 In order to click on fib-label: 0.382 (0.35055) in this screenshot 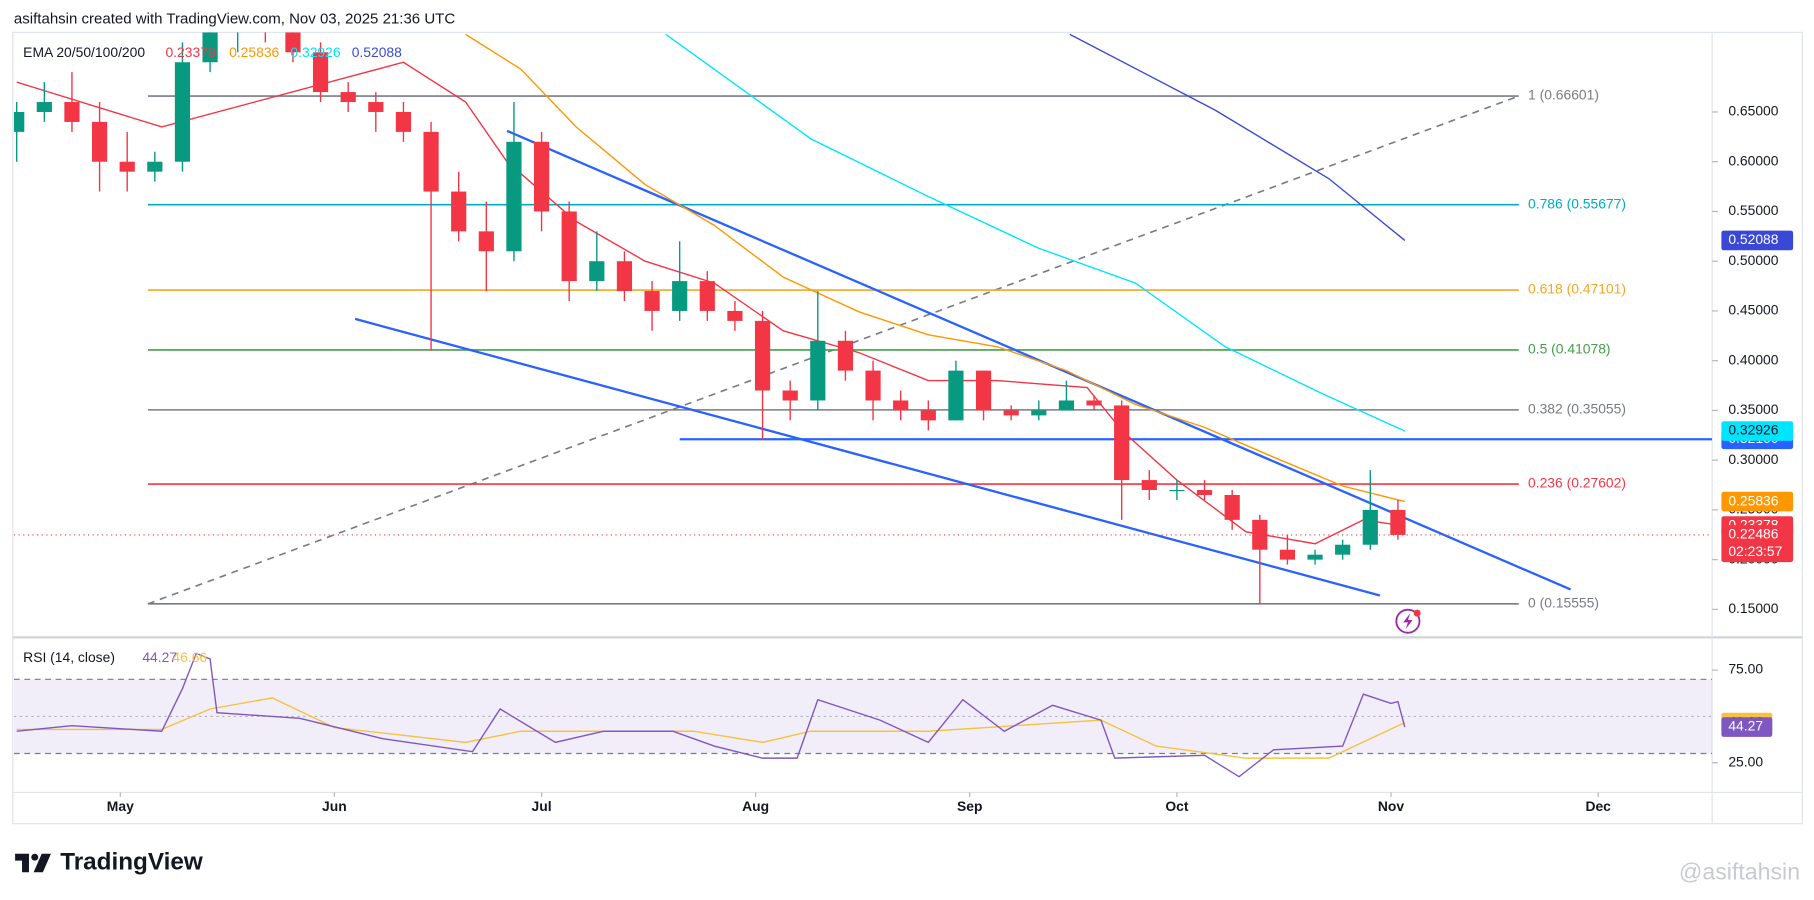, I will do `click(1577, 409)`.